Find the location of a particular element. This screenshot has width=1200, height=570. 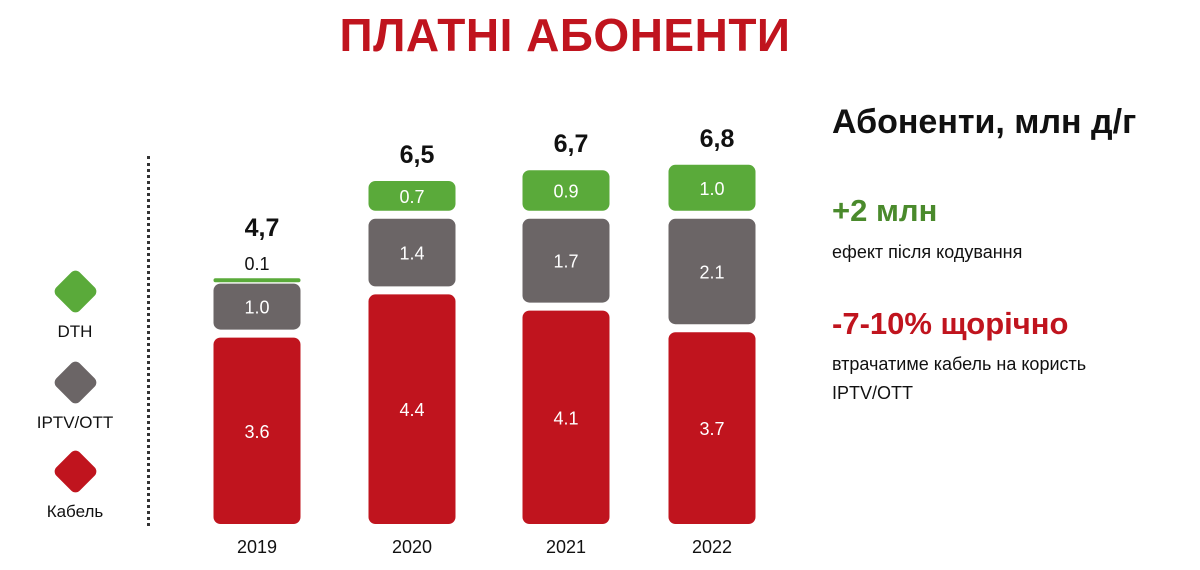

legend-label-iptv: IPTV/OTT is located at coordinates (75, 422).